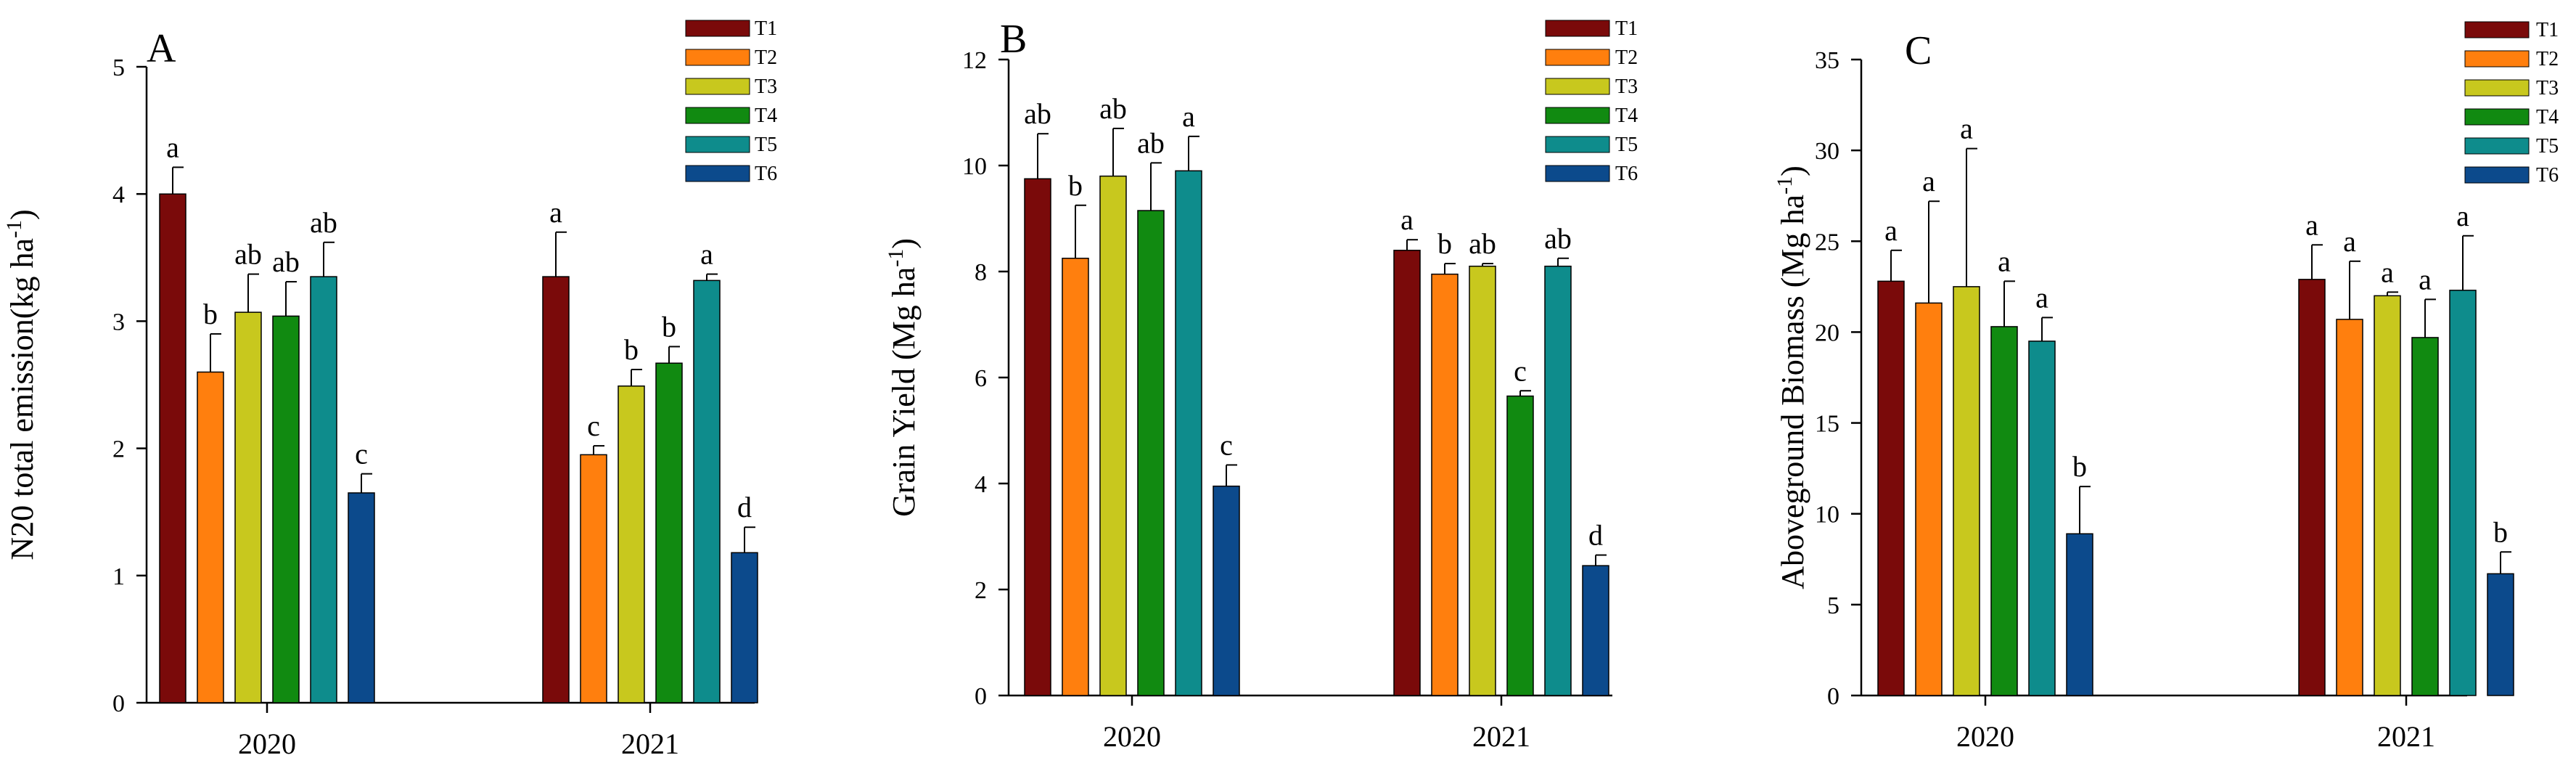 The height and width of the screenshot is (771, 2576). Describe the element at coordinates (981, 272) in the screenshot. I see `y-tick-label: 8` at that location.